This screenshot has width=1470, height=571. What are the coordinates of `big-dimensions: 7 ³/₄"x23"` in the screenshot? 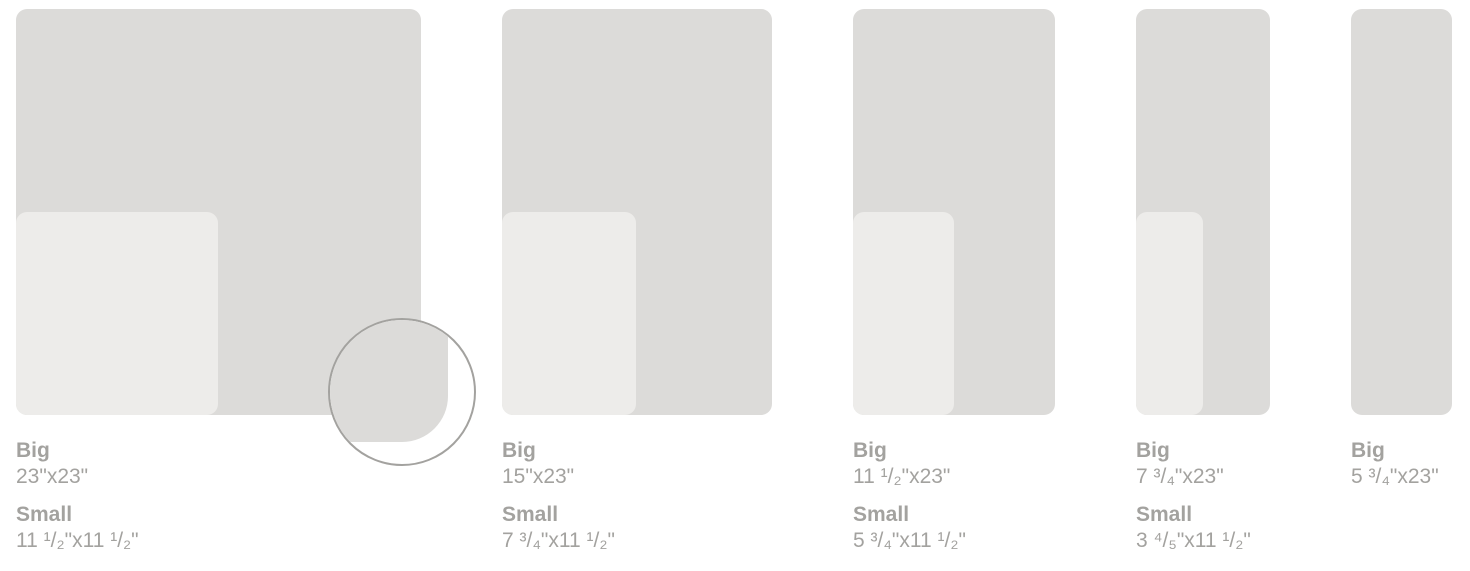 It's located at (1180, 476).